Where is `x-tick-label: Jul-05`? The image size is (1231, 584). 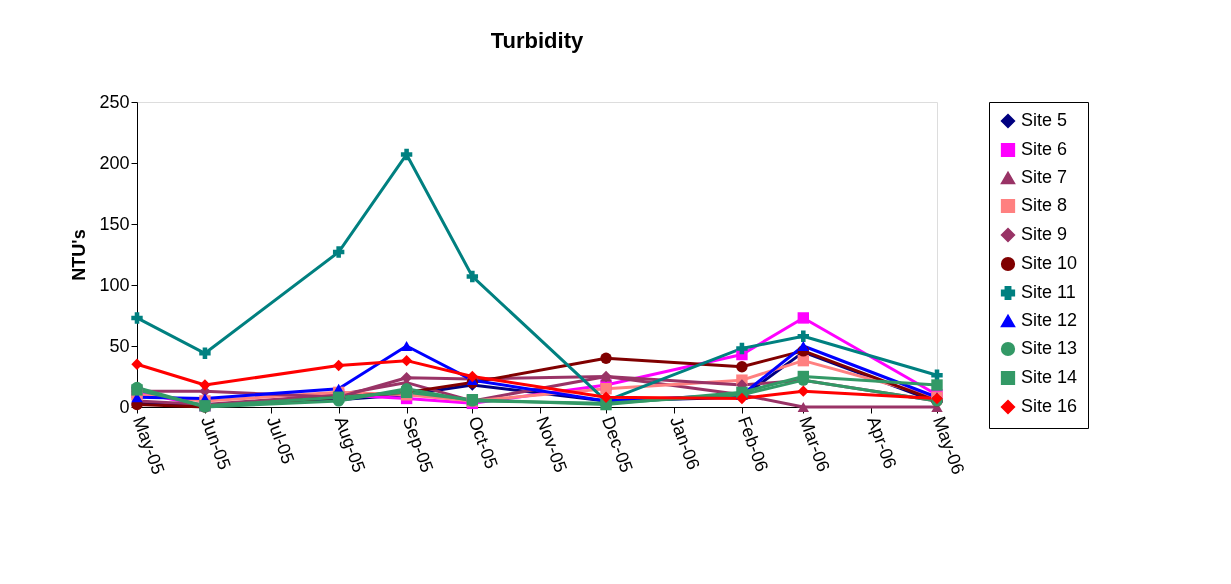
x-tick-label: Jul-05 is located at coordinates (280, 440).